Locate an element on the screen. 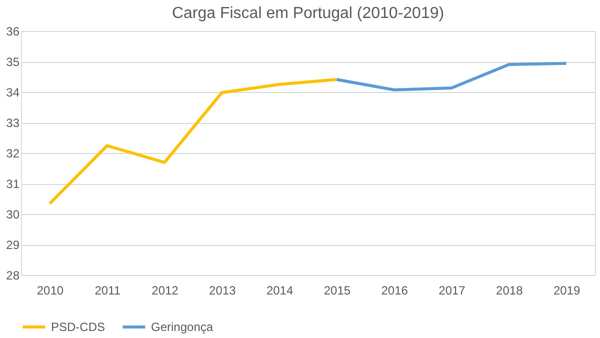  y-tick-label: 33 is located at coordinates (13, 123).